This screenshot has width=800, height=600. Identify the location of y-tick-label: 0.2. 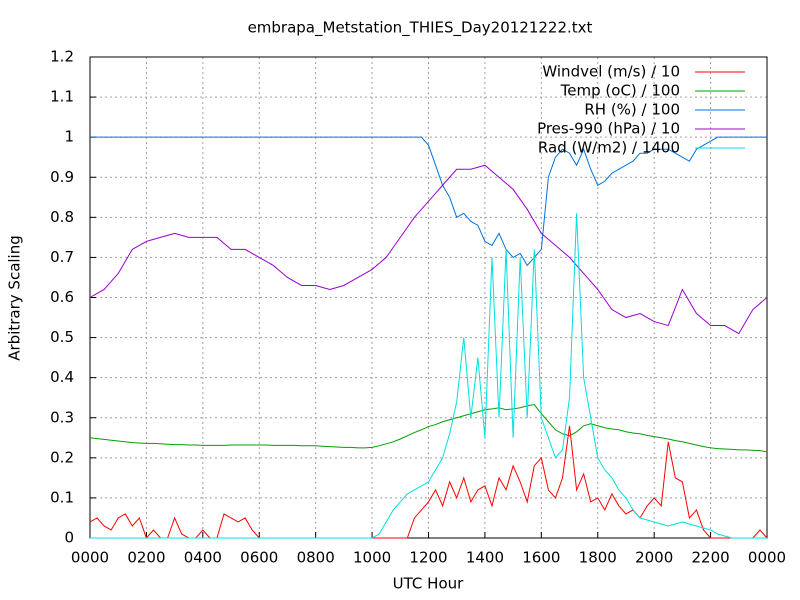
(62, 457).